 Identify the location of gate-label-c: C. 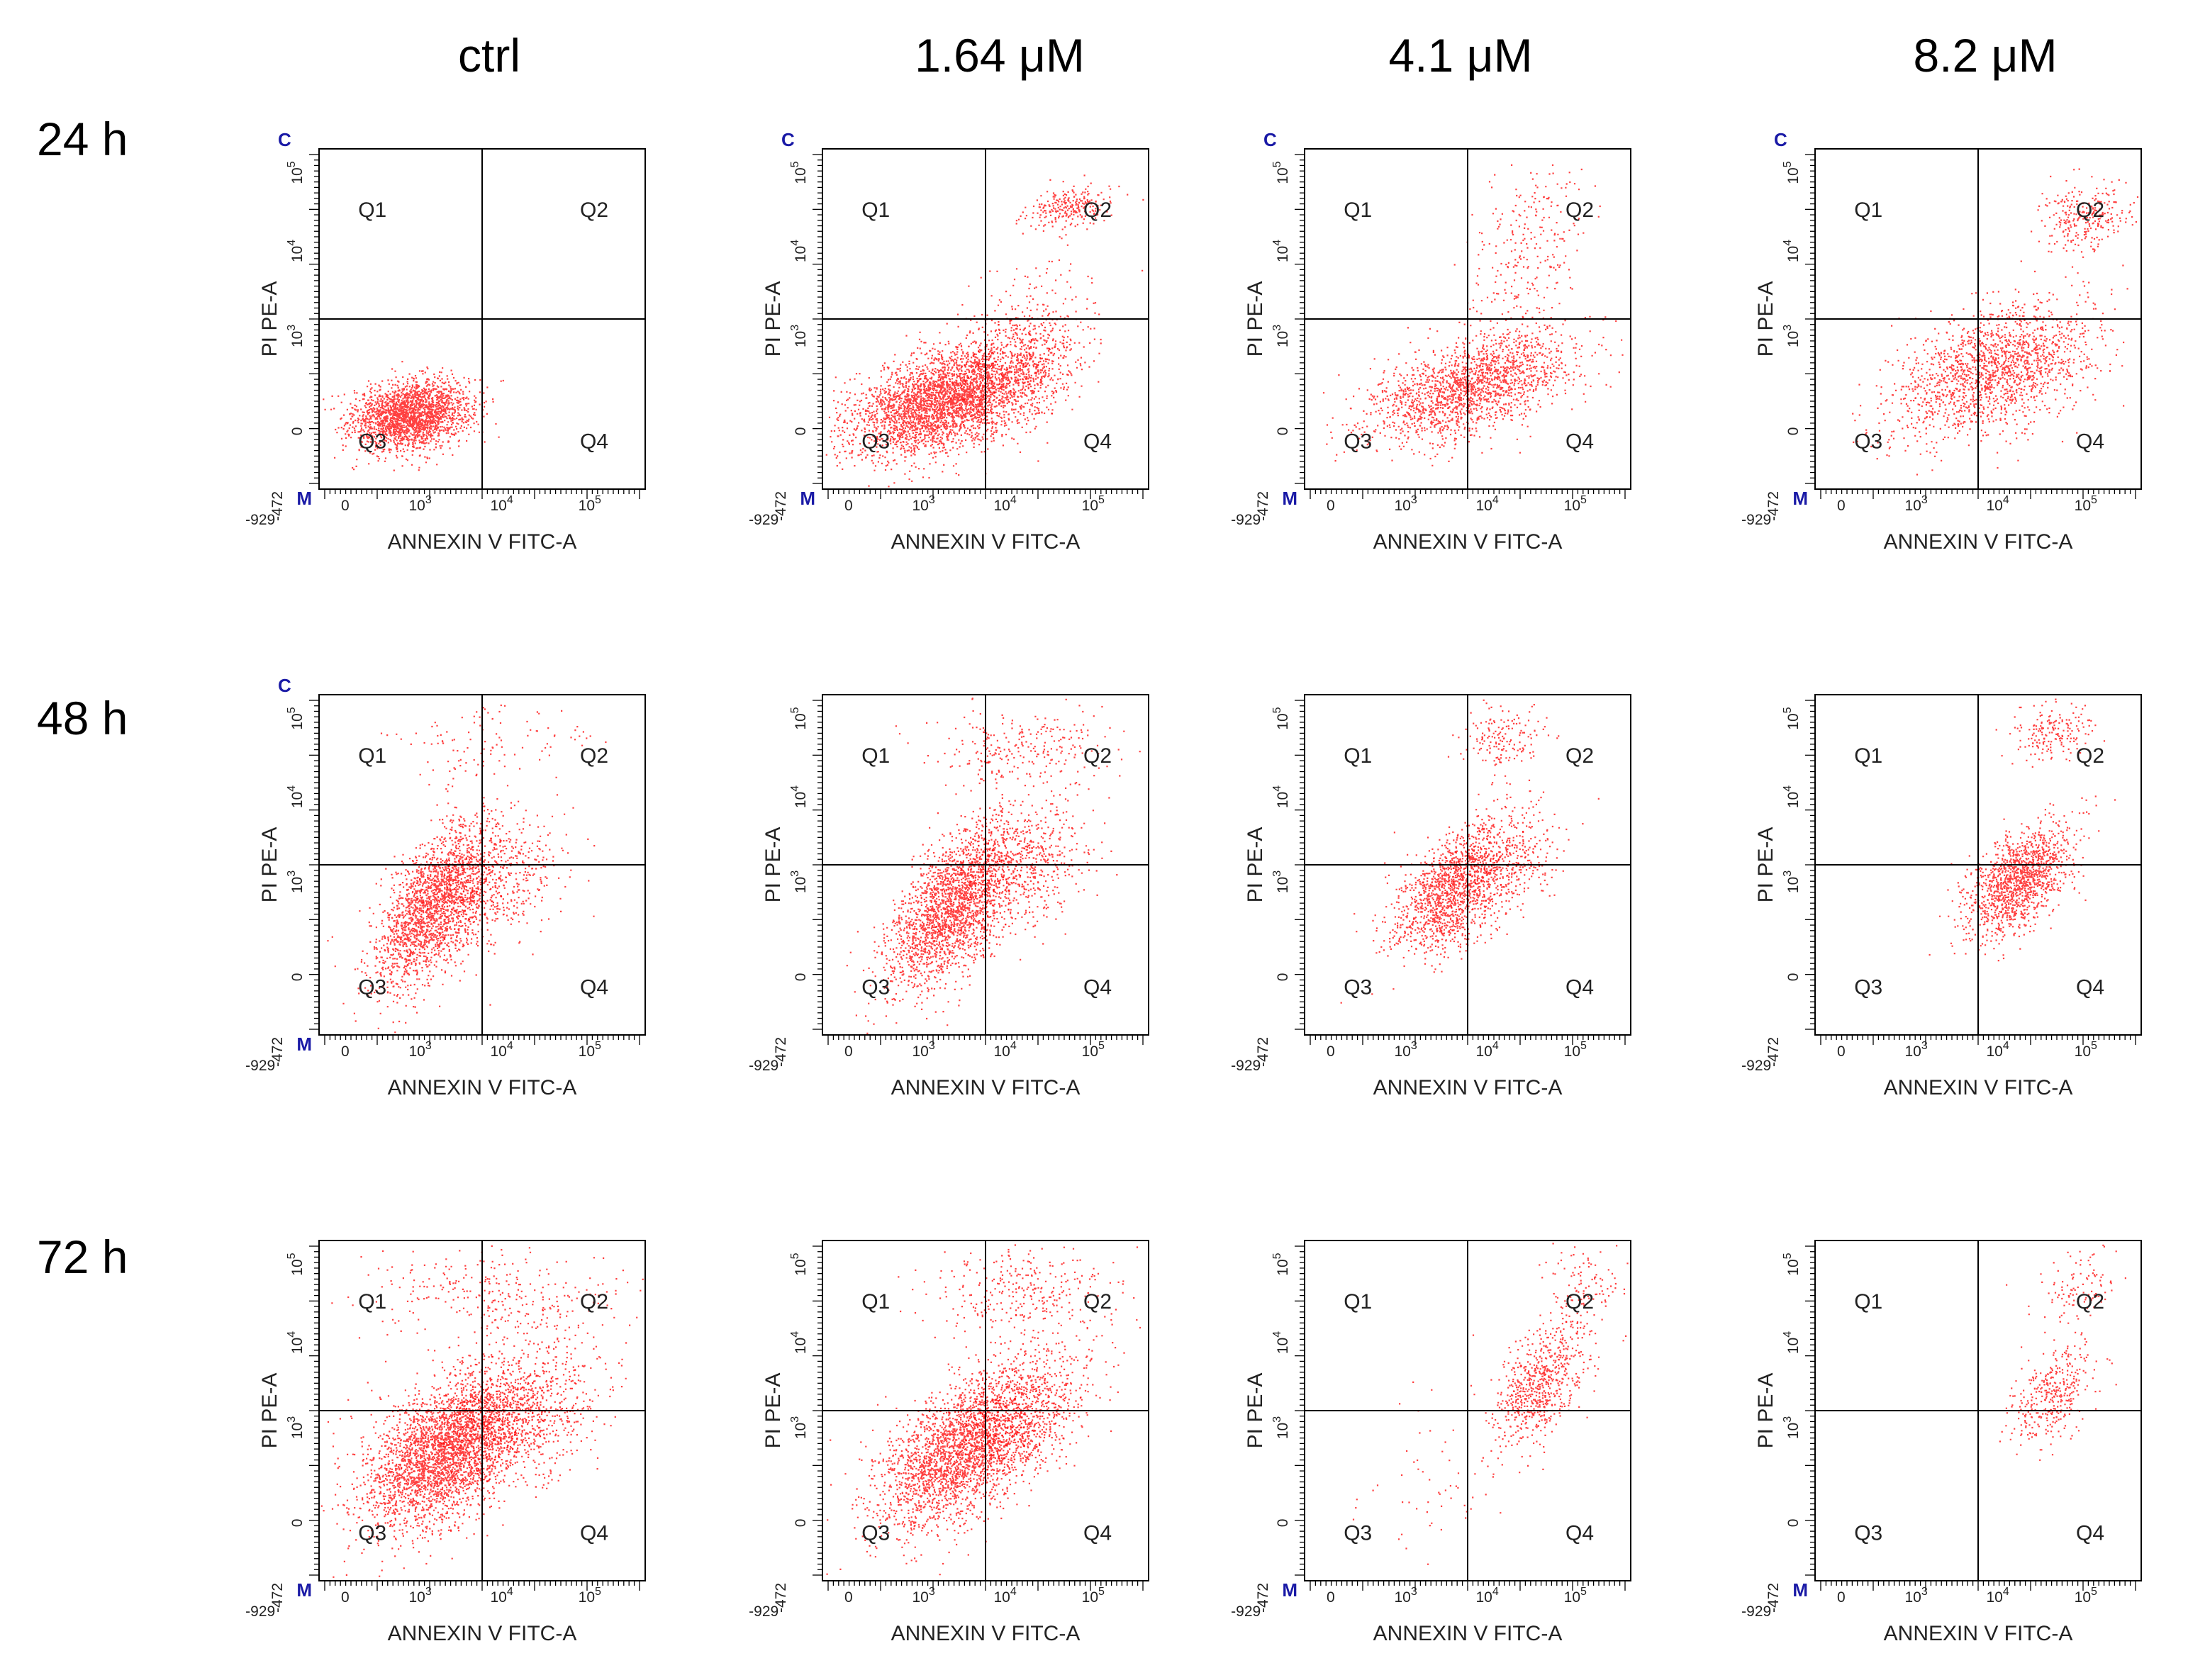
(1780, 139).